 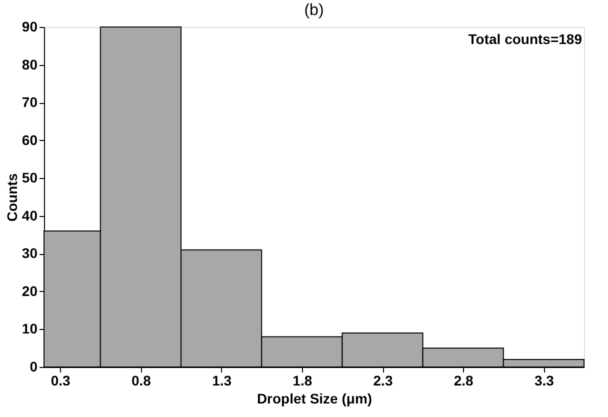 I want to click on y-axis-title: Counts, so click(x=12, y=197).